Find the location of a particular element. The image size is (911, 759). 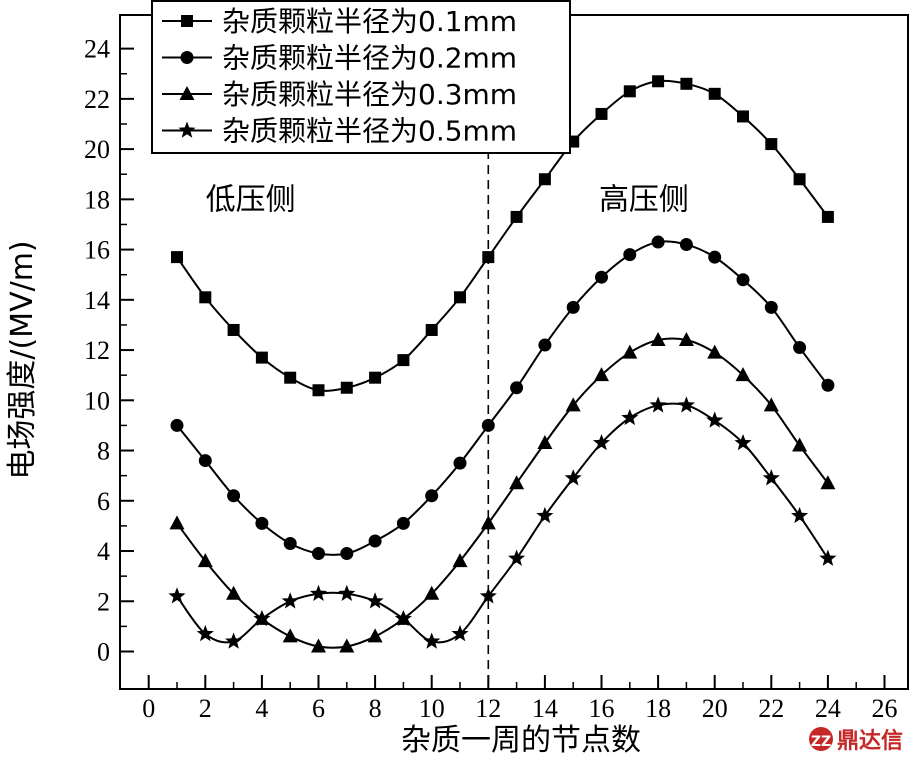

y-tick-label: 4 is located at coordinates (103, 551).